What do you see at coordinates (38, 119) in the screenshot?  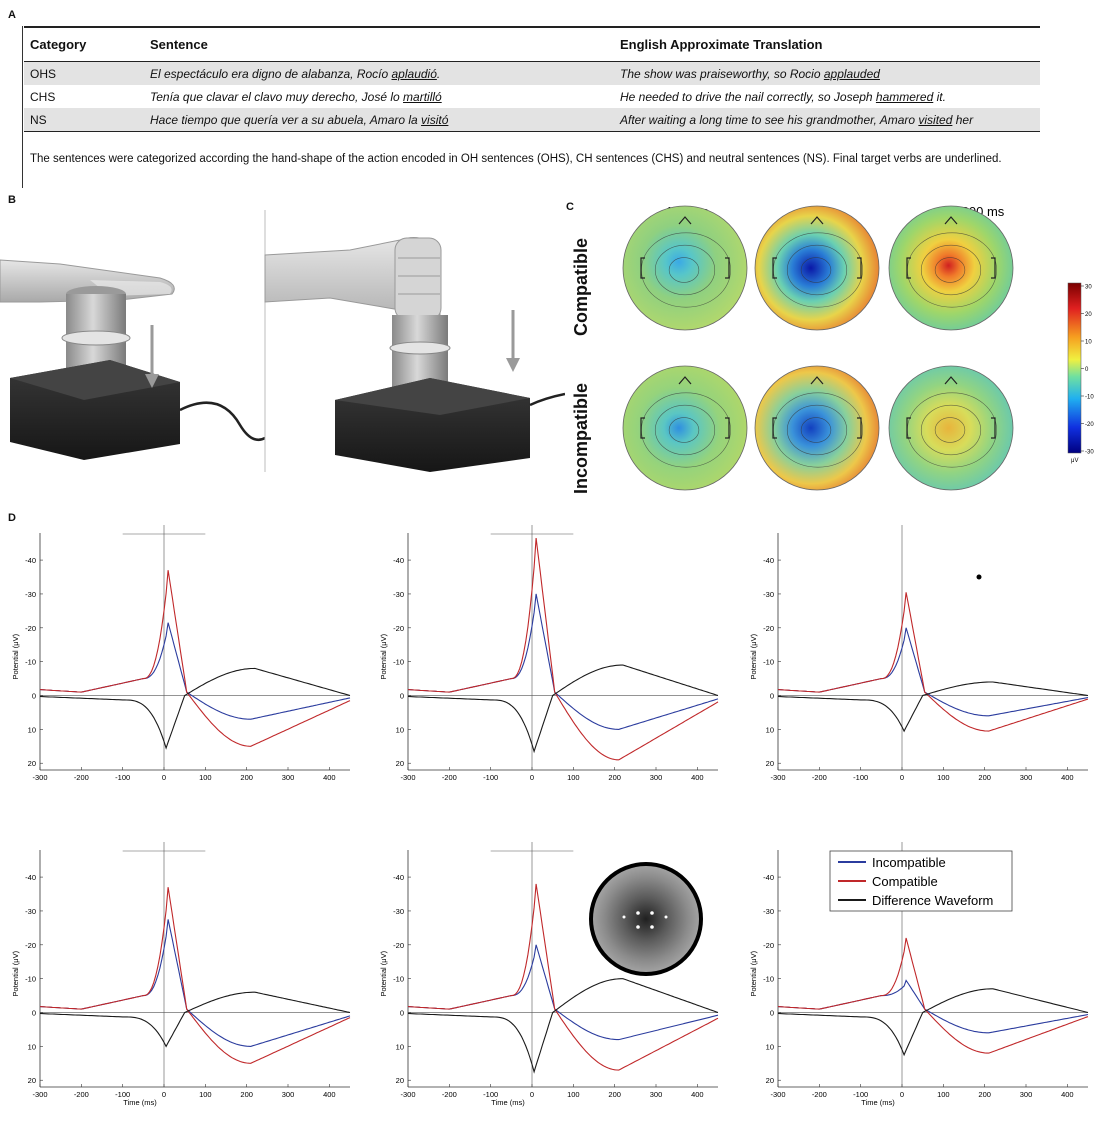 I see `row-category: NS` at bounding box center [38, 119].